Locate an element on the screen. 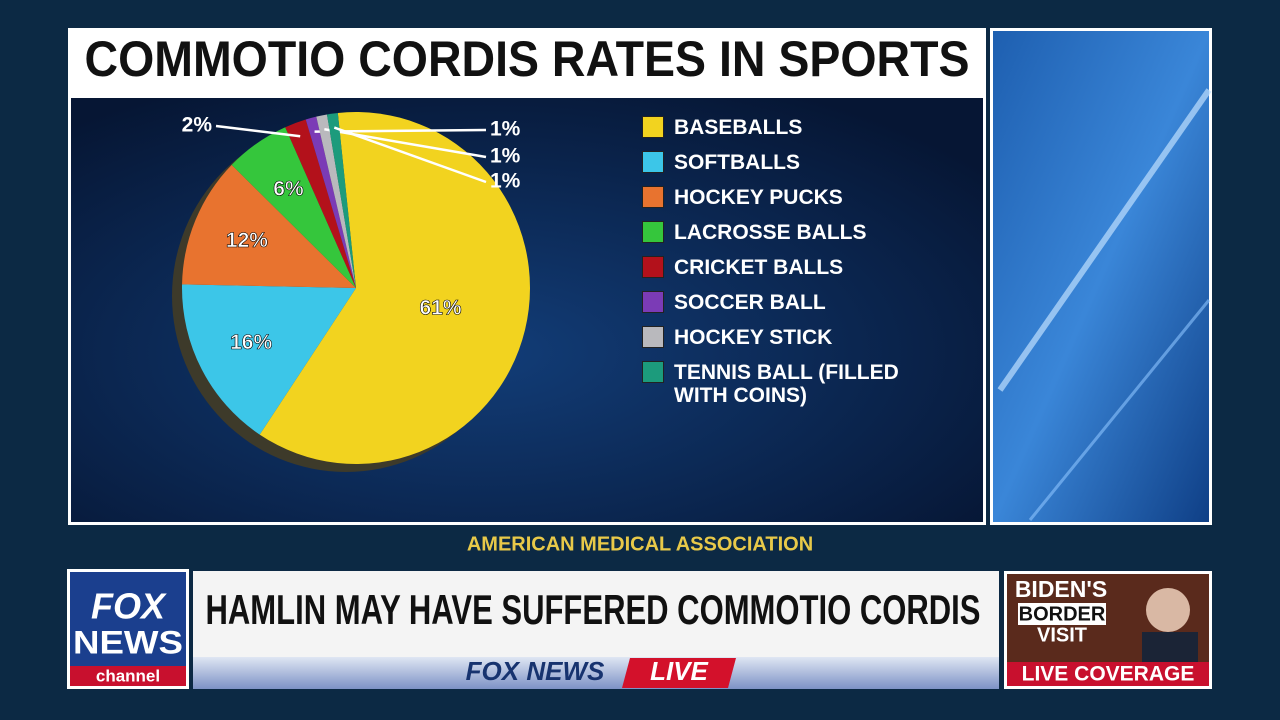 Image resolution: width=1280 pixels, height=720 pixels. legend-item: SOFTBALLS is located at coordinates (772, 162).